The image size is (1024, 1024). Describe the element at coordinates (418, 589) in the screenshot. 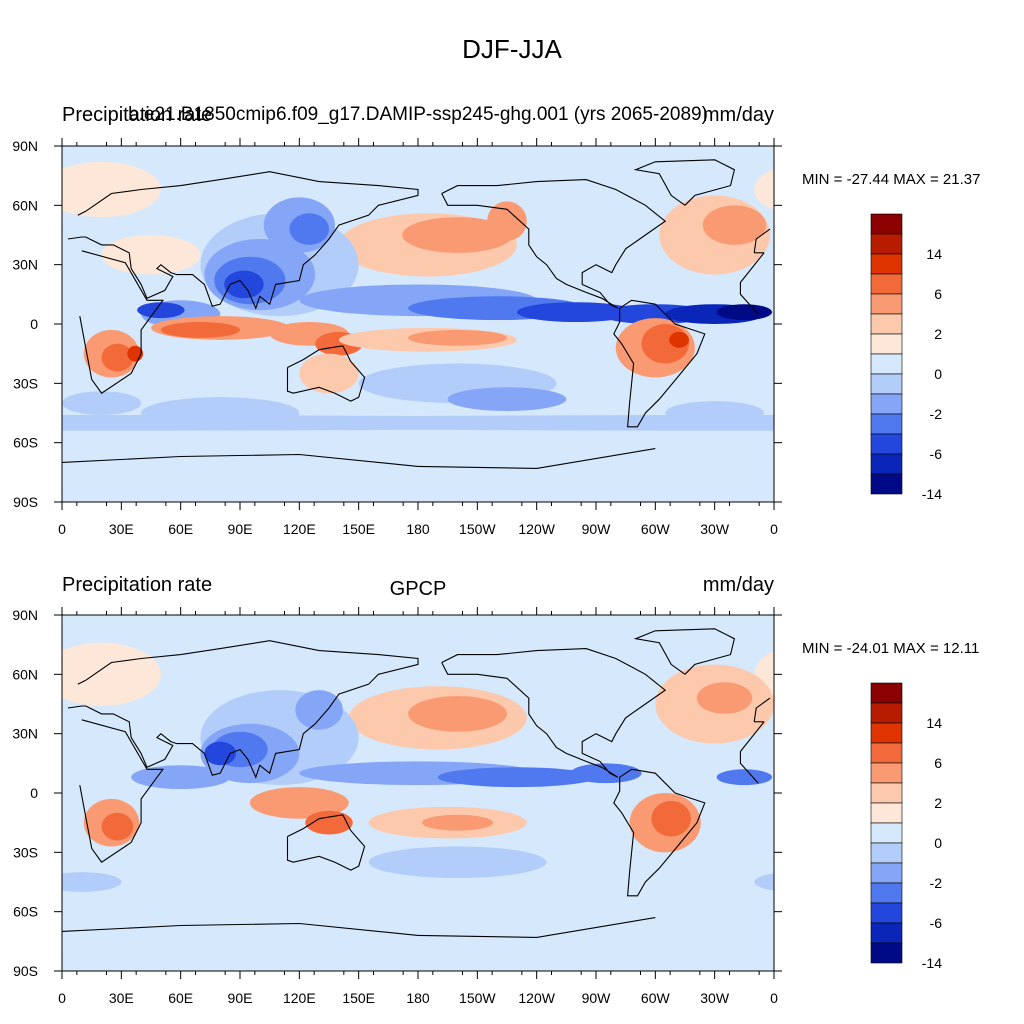

I see `panel2-center-title: GPCP` at that location.